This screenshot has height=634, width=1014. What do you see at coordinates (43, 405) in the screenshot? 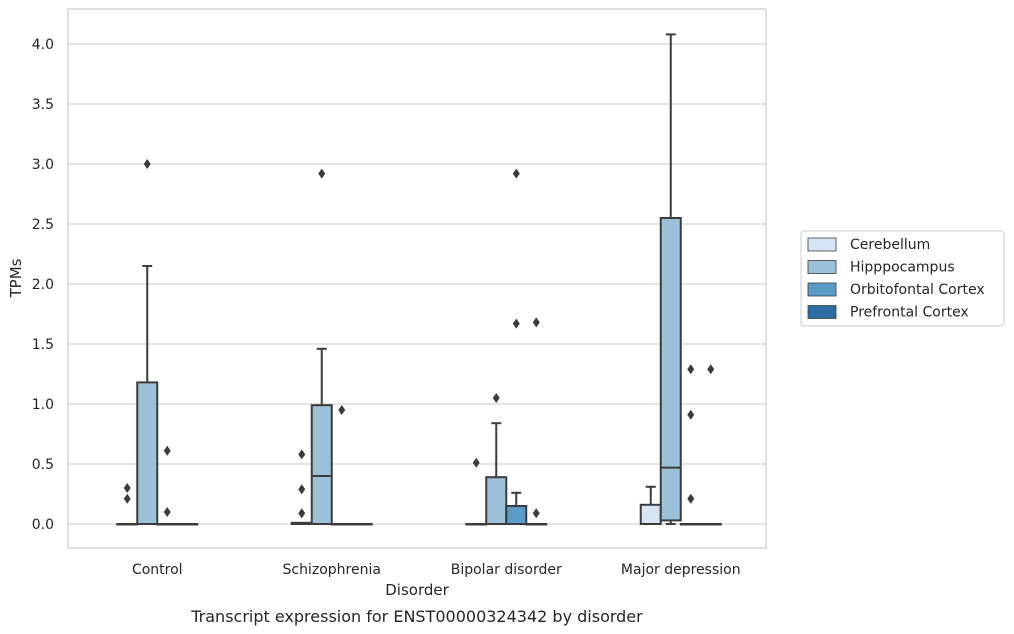
I see `y-tick-label: 1.0` at bounding box center [43, 405].